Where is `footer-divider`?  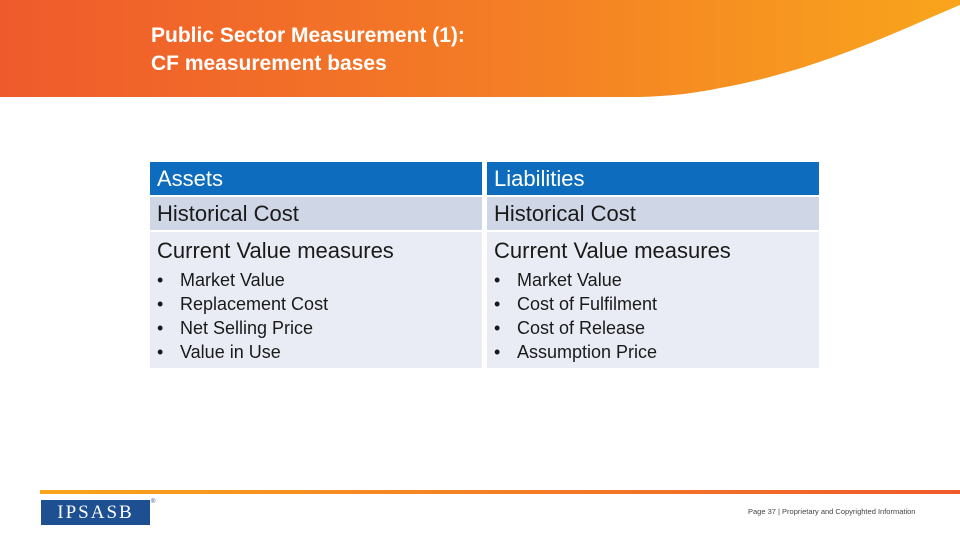 footer-divider is located at coordinates (500, 487).